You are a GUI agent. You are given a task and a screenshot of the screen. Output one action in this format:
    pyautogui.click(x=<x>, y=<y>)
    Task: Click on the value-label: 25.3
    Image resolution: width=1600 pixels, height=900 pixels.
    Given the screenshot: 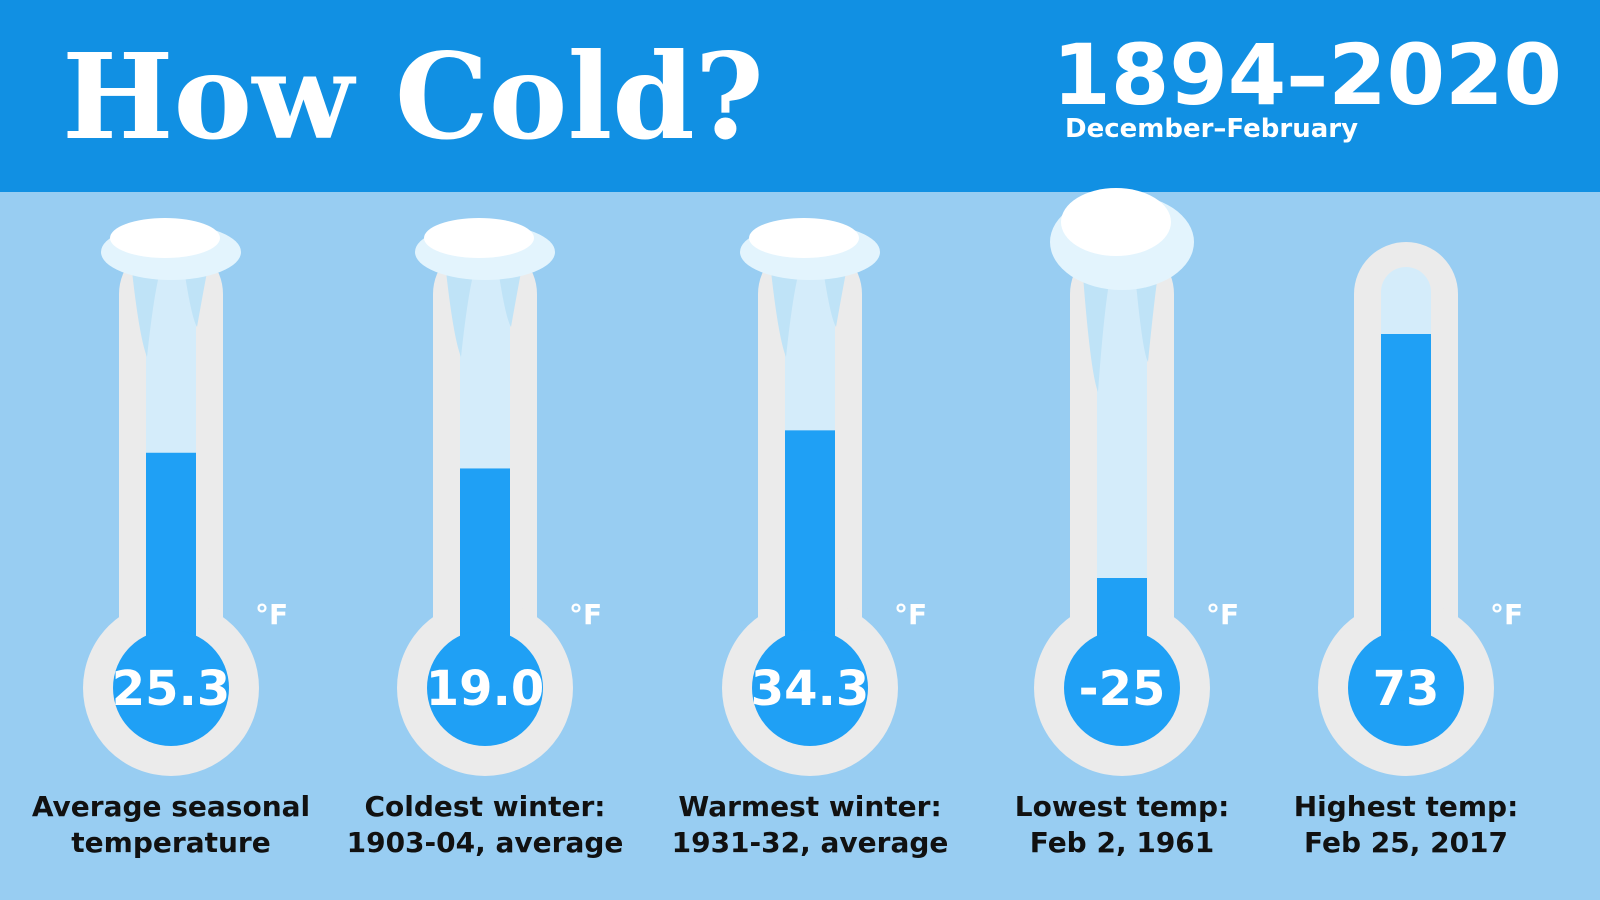 What is the action you would take?
    pyautogui.click(x=171, y=689)
    